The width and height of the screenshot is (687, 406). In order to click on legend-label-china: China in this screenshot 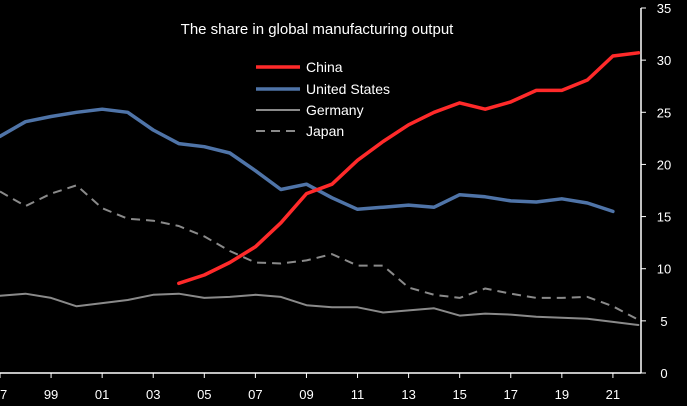, I will do `click(324, 67)`.